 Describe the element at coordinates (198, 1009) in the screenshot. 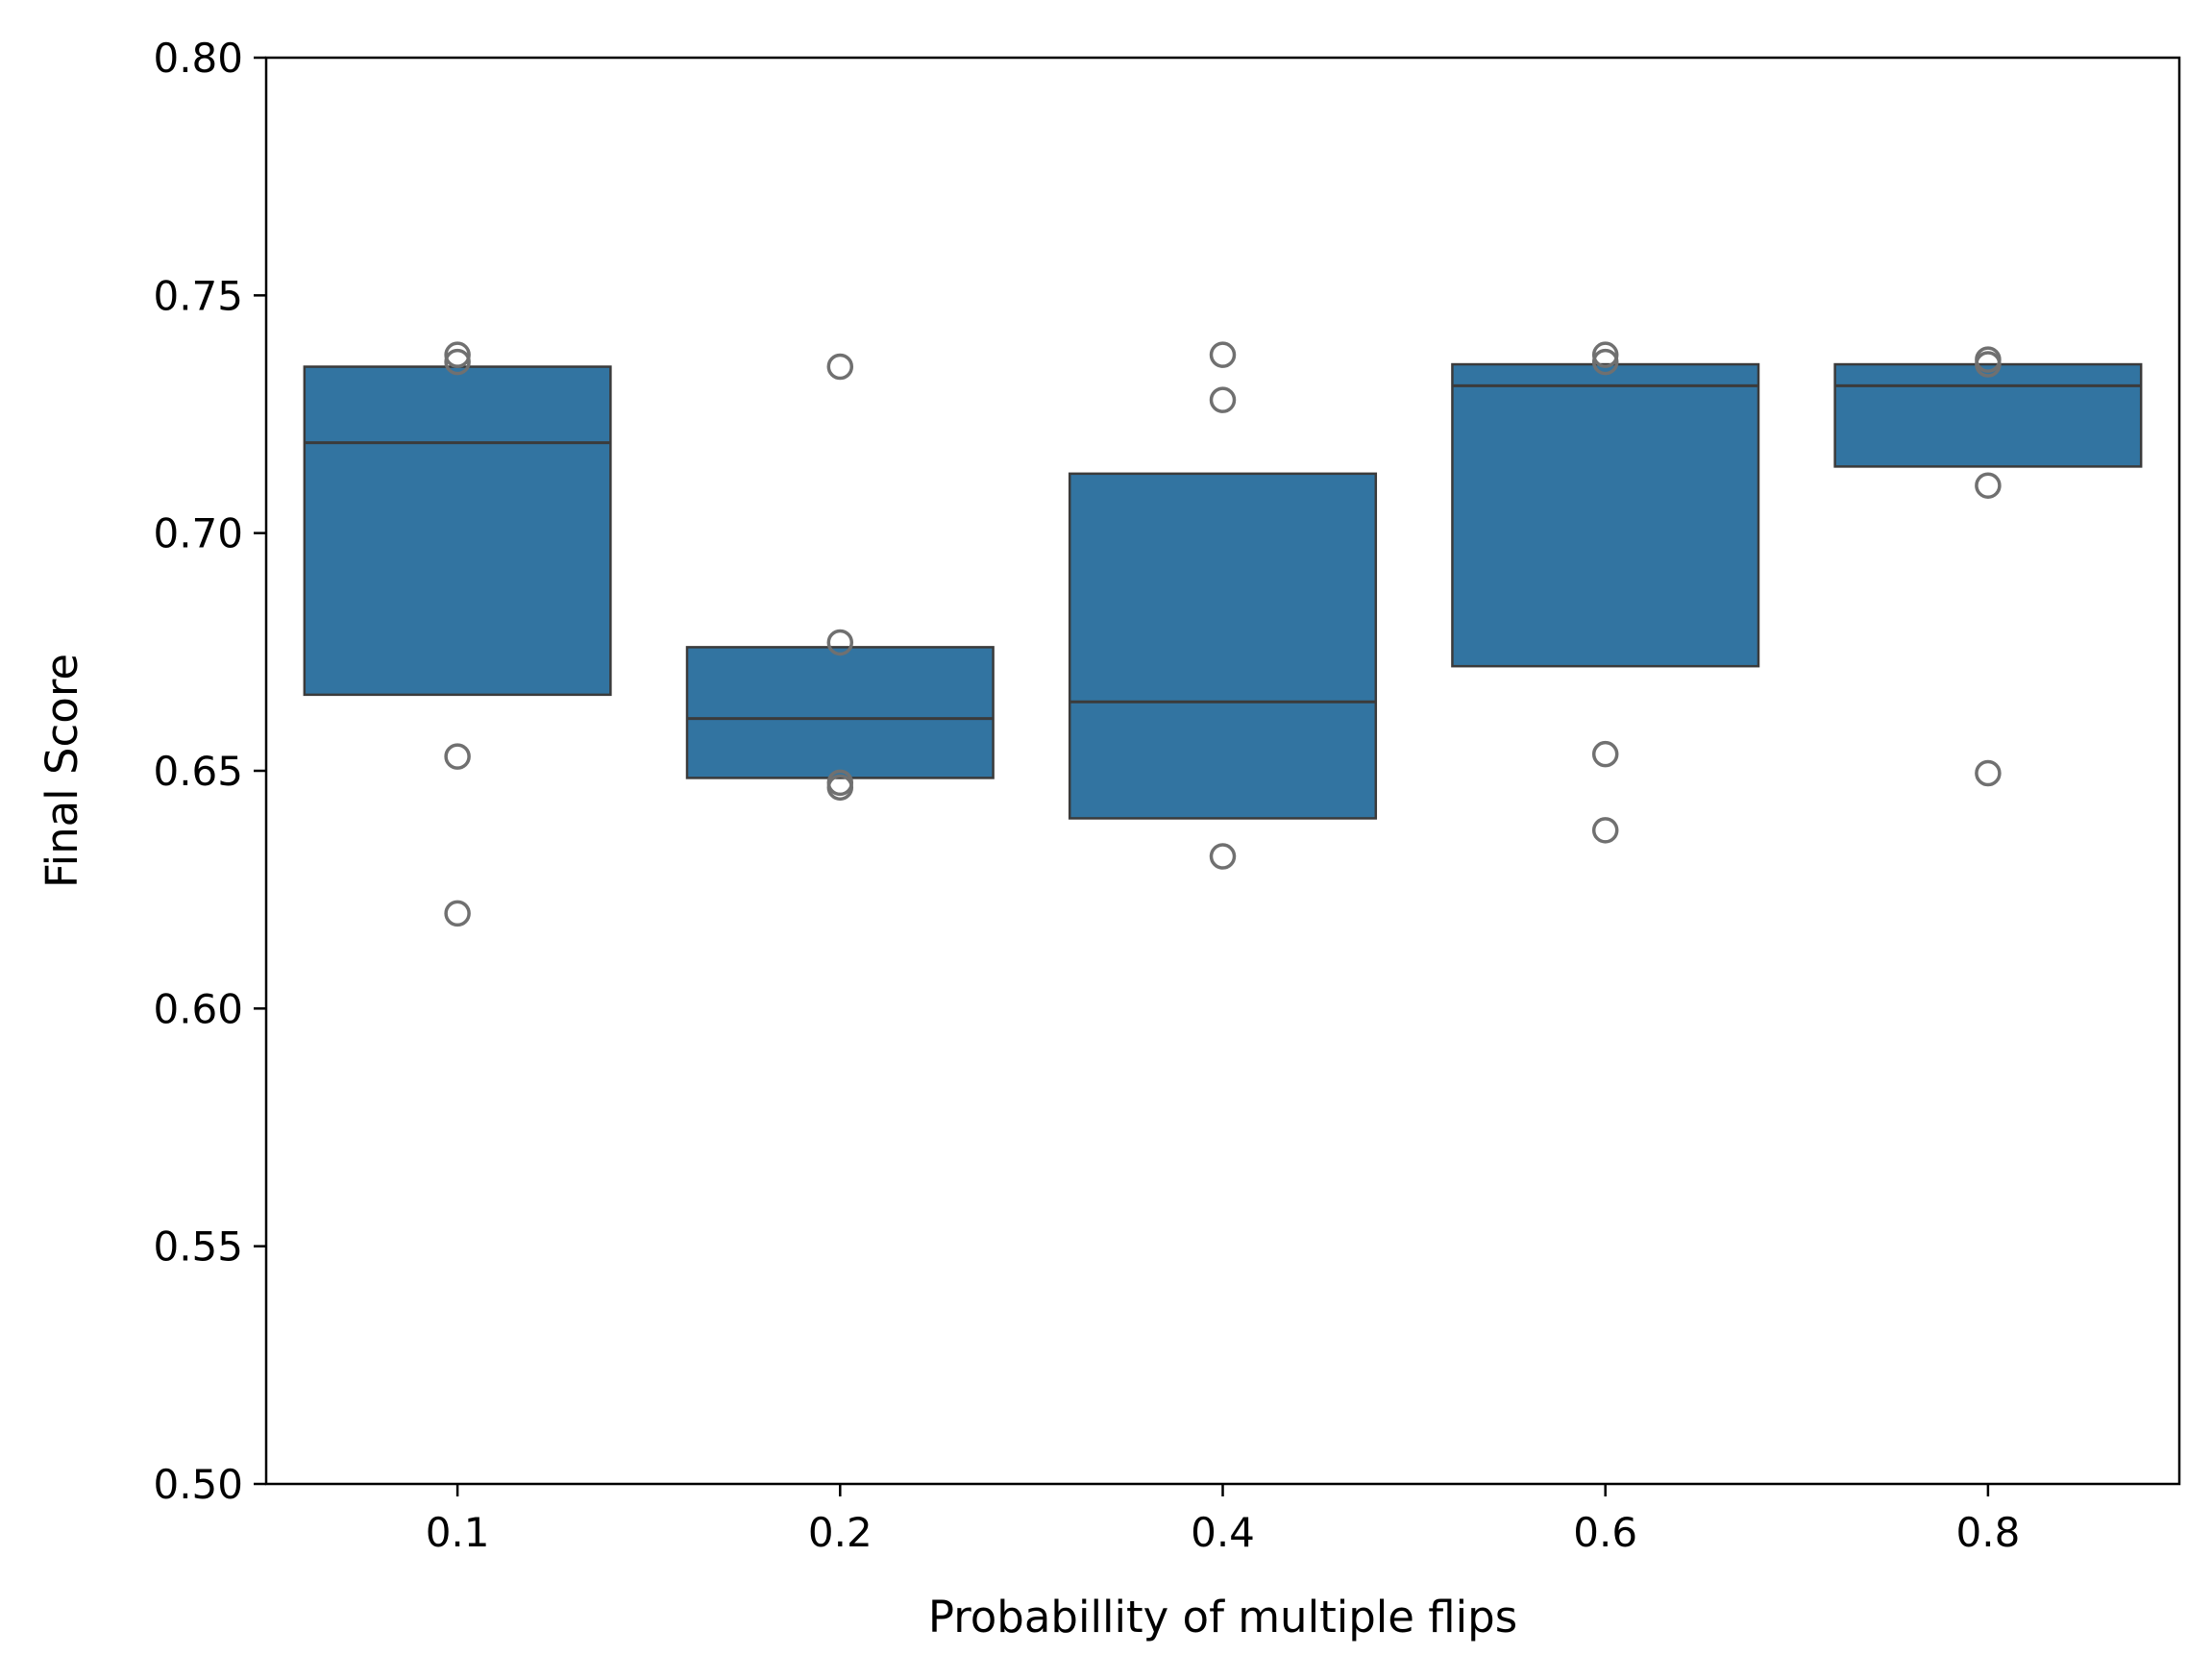

I see `y-tick-label: 0.60` at that location.